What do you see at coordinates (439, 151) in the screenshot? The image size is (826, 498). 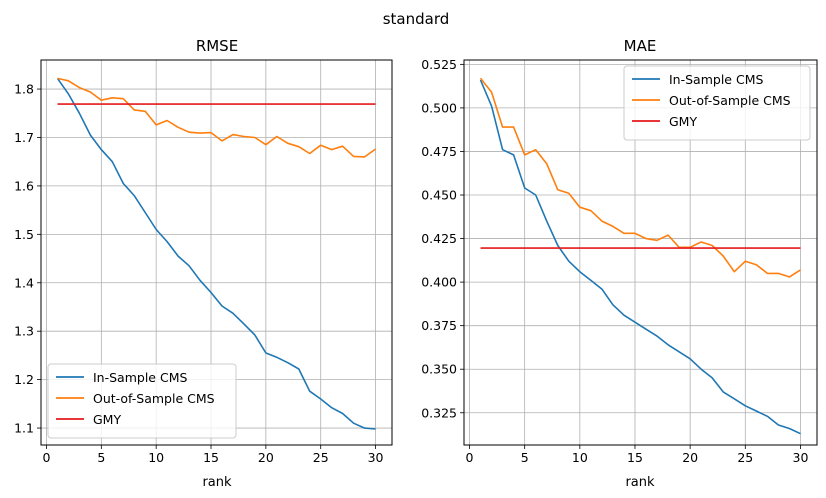 I see `mae-ytick-label: 0.475` at bounding box center [439, 151].